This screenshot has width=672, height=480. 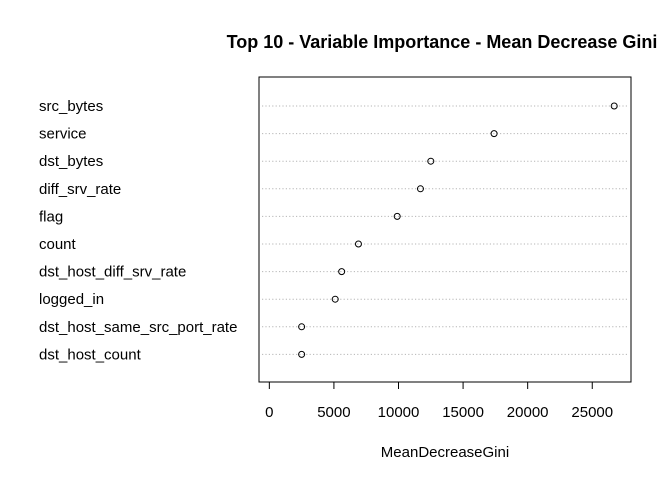 I want to click on category-label: logged_in, so click(x=71, y=299).